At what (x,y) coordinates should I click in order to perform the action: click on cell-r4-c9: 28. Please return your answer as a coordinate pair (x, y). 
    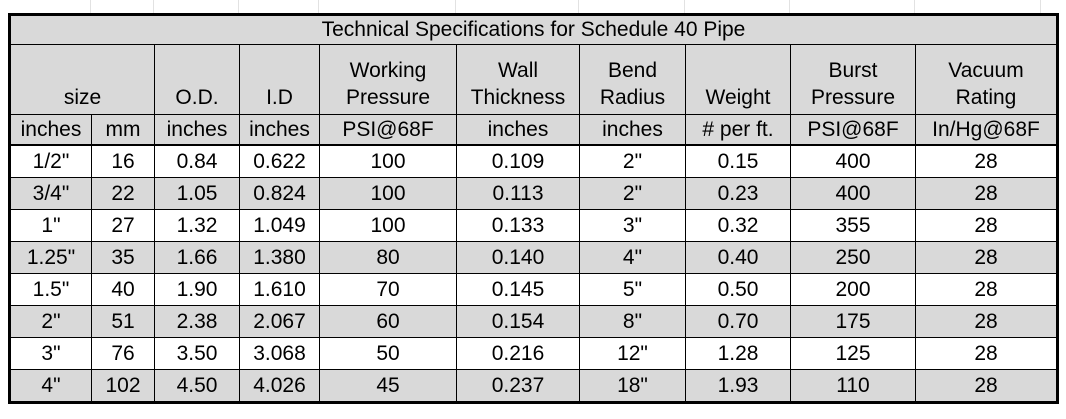
    Looking at the image, I should click on (986, 289).